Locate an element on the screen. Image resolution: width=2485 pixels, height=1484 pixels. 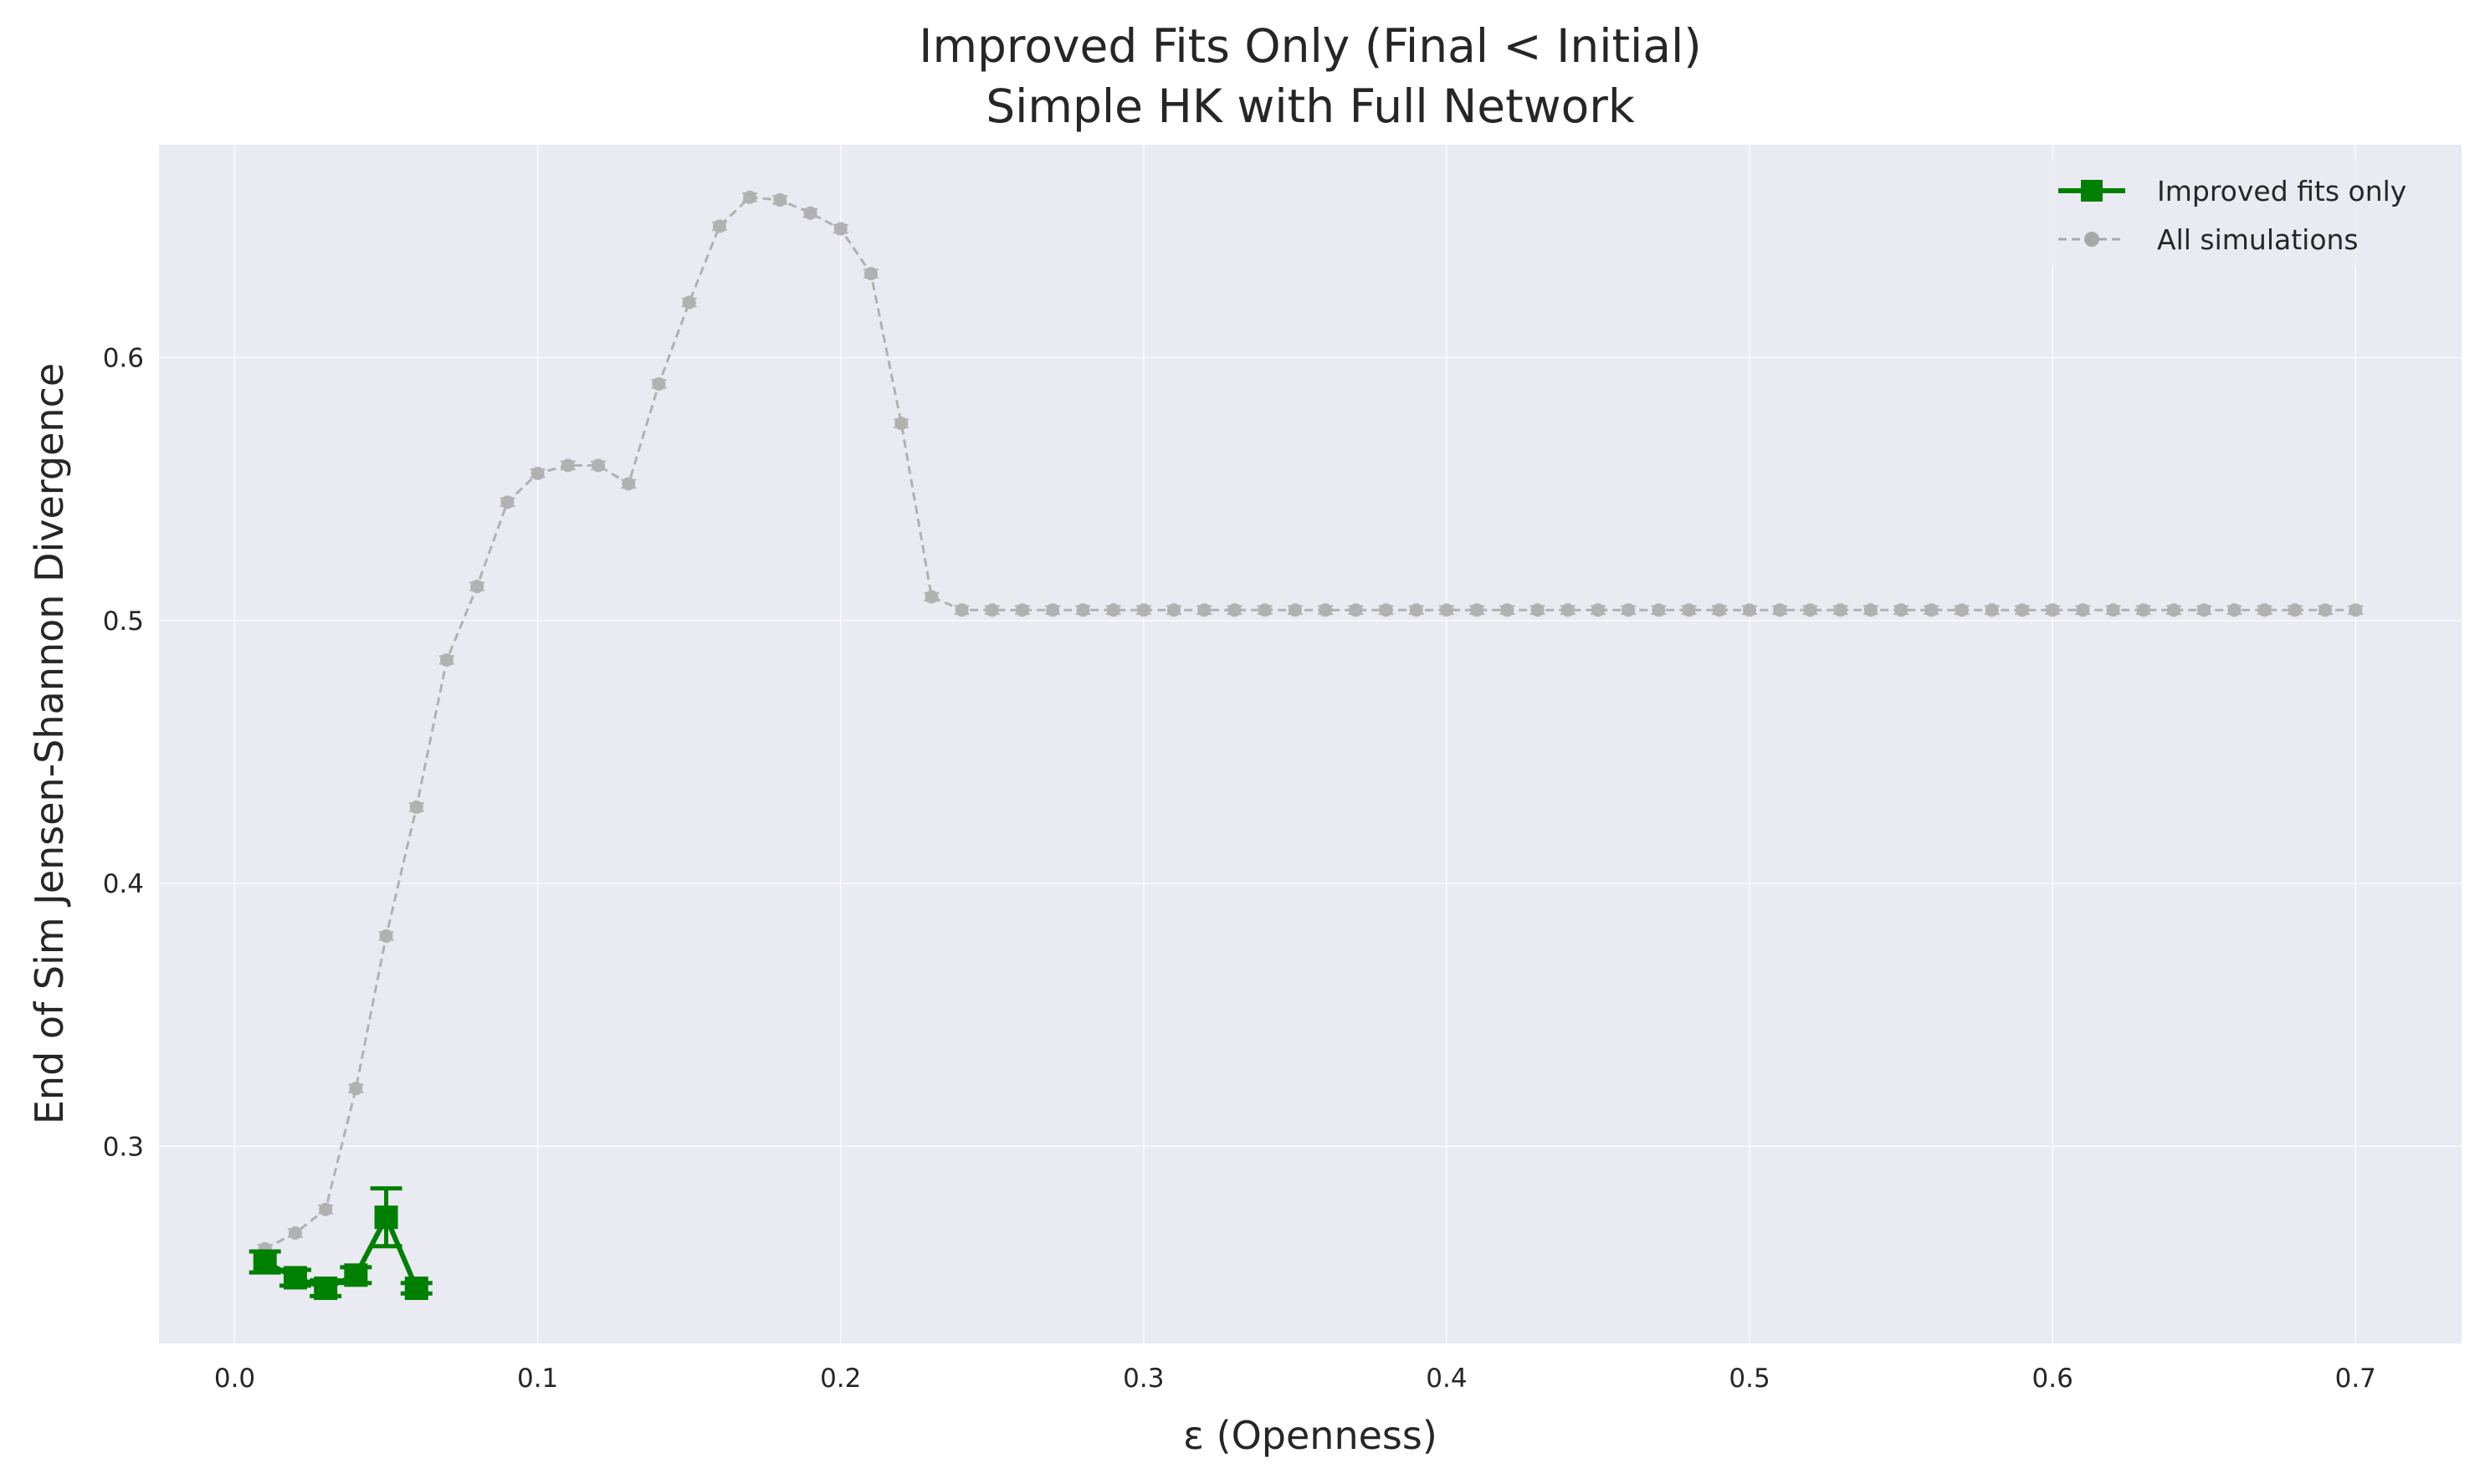
chart-subtitle: Simple HK with Full Network is located at coordinates (1311, 106).